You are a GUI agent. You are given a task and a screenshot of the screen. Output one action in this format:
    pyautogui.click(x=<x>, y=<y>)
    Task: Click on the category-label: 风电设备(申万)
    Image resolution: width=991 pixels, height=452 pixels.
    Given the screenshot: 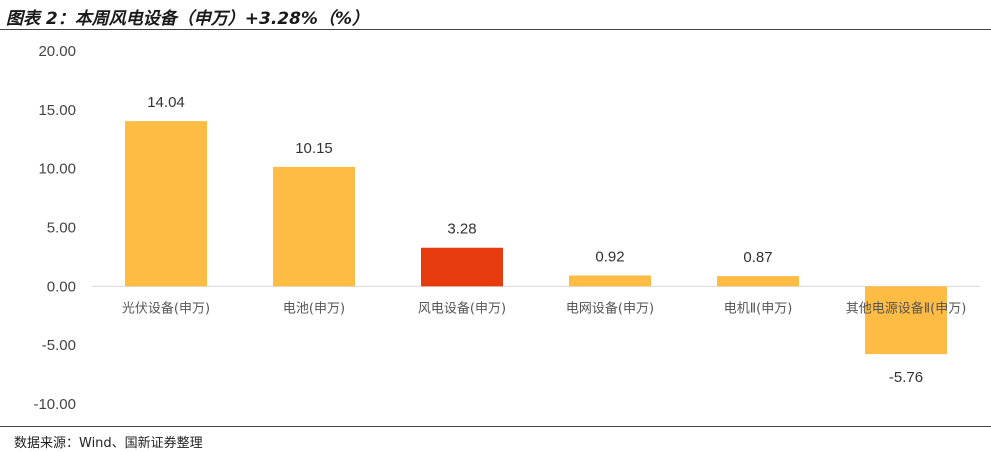 What is the action you would take?
    pyautogui.click(x=462, y=308)
    